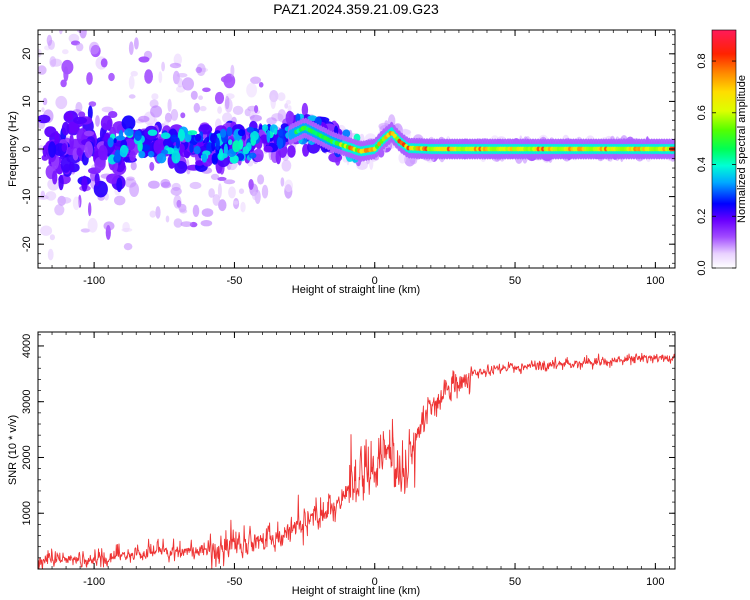 The image size is (750, 600). I want to click on spectrogram-y-tick-label: 20, so click(27, 54).